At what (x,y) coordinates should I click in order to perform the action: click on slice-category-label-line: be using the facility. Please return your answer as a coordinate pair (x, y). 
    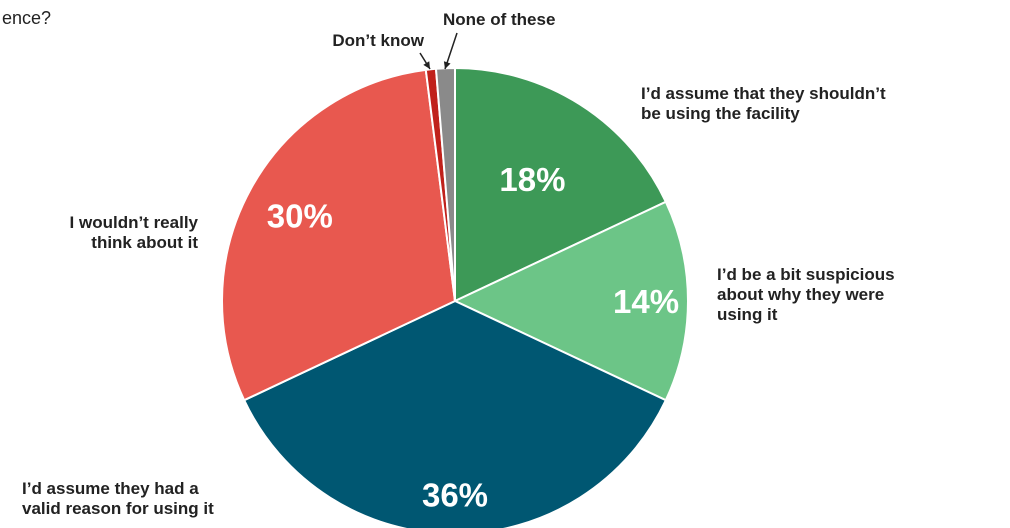
    Looking at the image, I should click on (720, 113).